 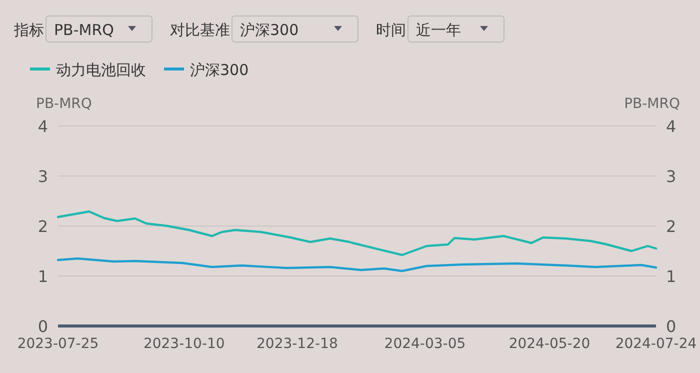 I want to click on x-tick-label: 2023-07-25, so click(x=58, y=344).